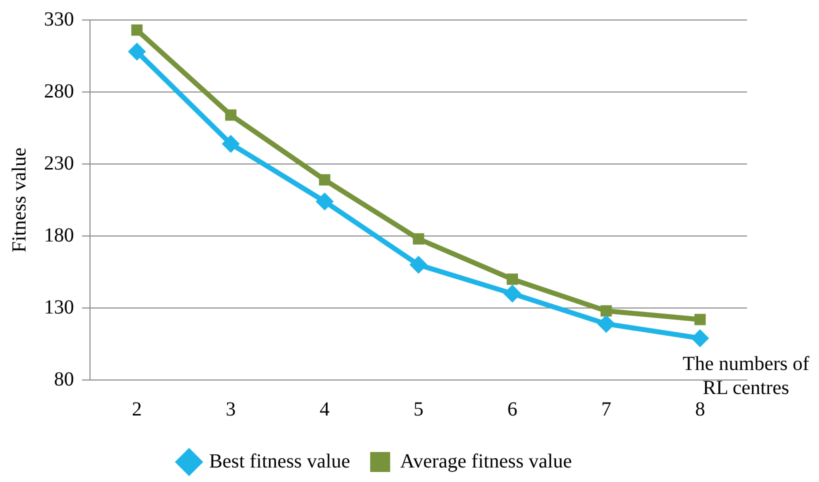  Describe the element at coordinates (419, 409) in the screenshot. I see `x-tick-label: 5` at that location.